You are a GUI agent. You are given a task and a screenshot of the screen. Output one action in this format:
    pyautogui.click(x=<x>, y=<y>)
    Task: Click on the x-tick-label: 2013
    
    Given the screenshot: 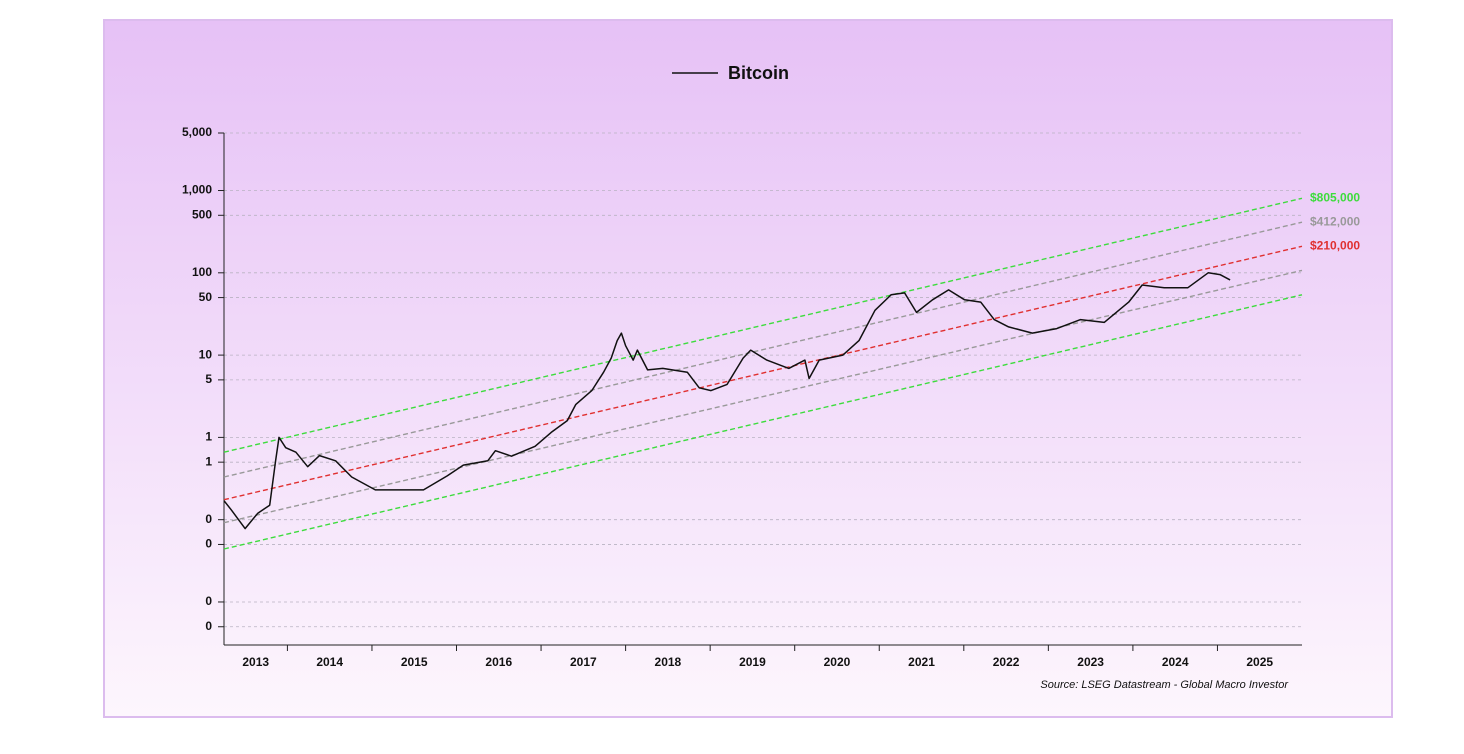 What is the action you would take?
    pyautogui.click(x=255, y=662)
    